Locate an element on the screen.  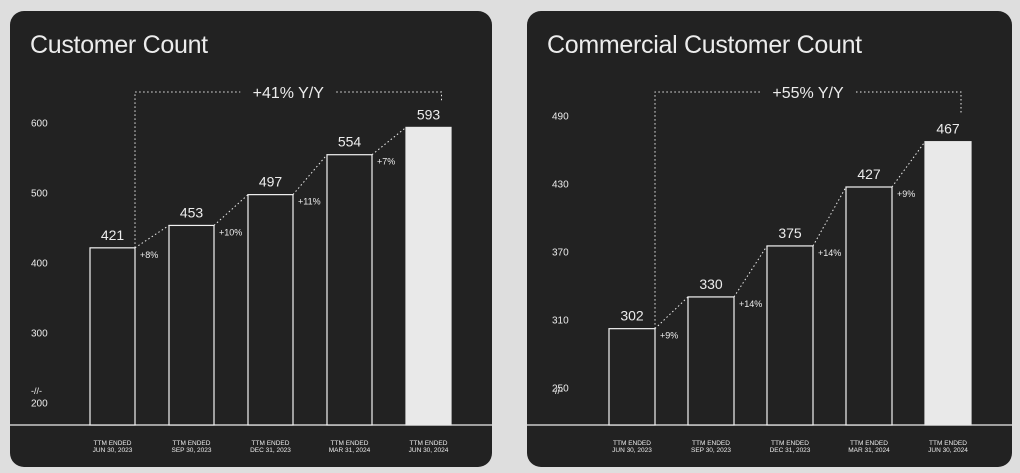
bar-value-label: 554 is located at coordinates (350, 142).